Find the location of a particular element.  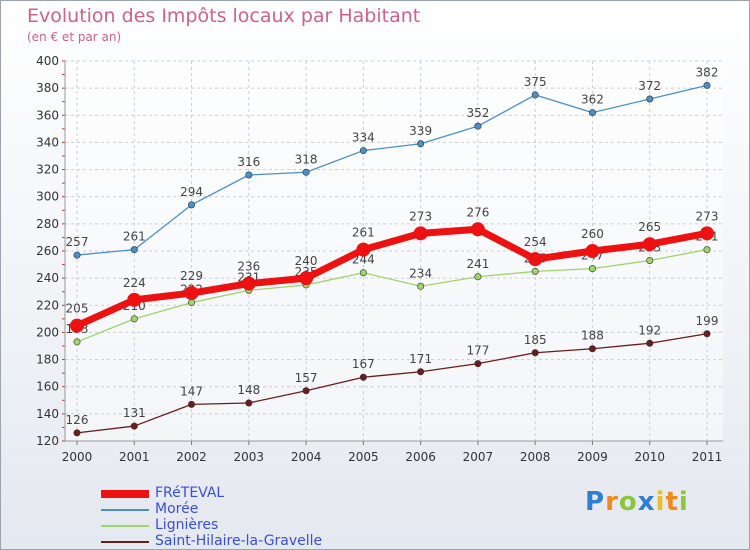

x-tick-label: 2002 is located at coordinates (191, 457).